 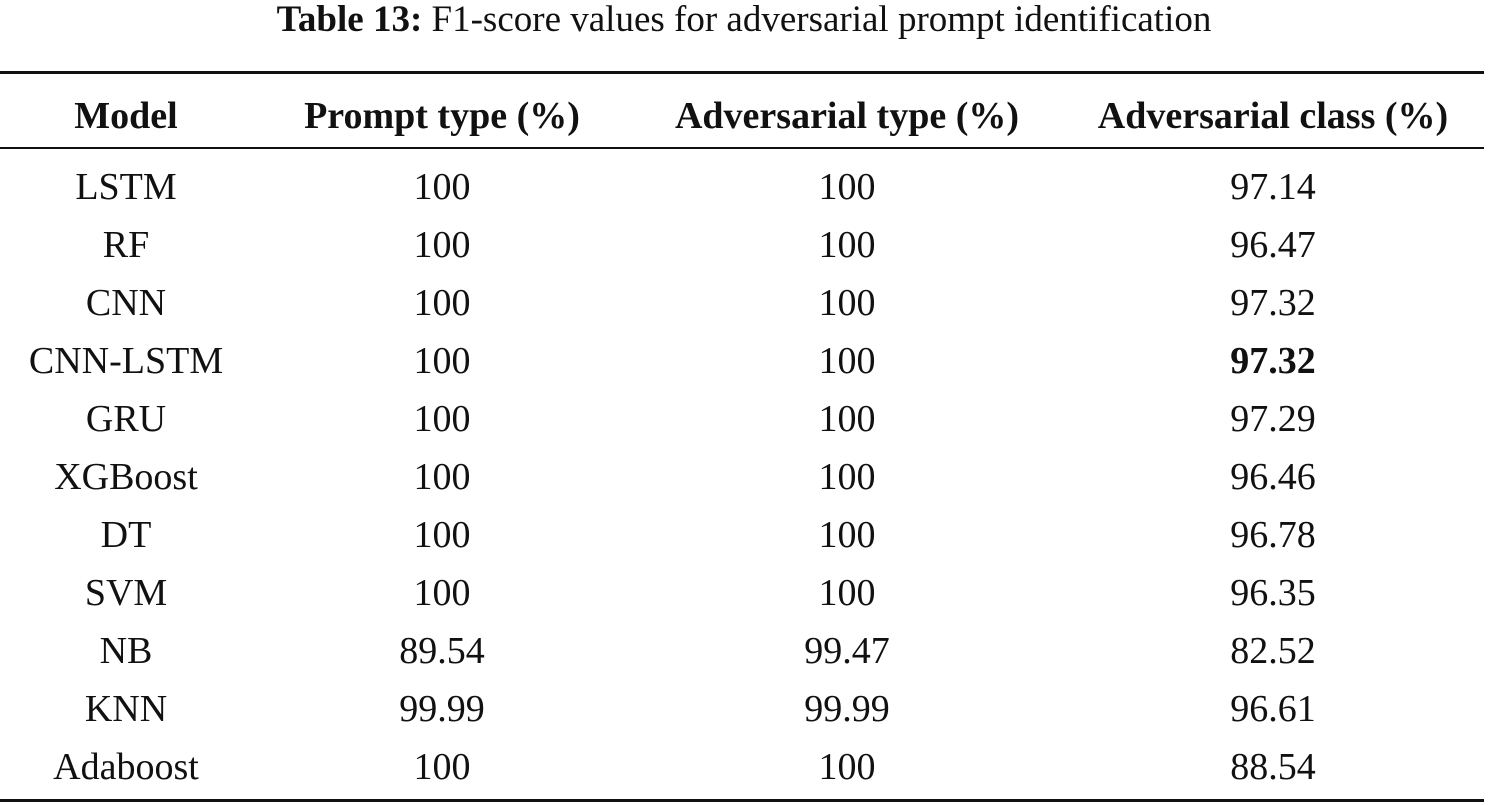 What do you see at coordinates (742, 651) in the screenshot?
I see `table-row: NB 89.54 99.47 82.52` at bounding box center [742, 651].